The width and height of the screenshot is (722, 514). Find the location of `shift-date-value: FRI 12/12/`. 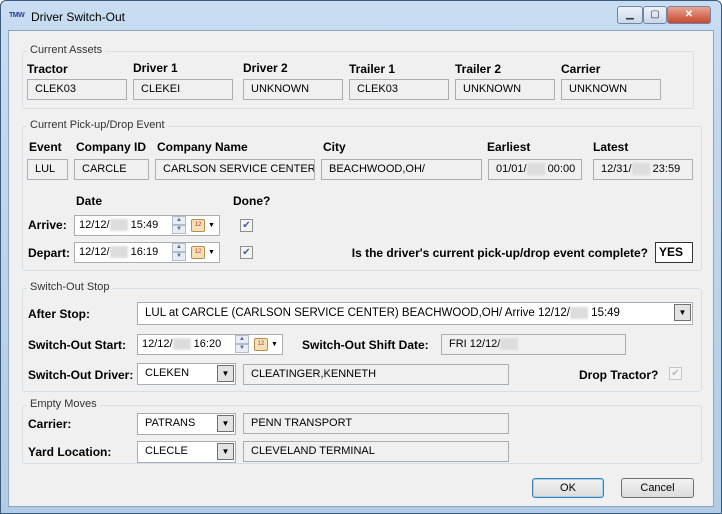

shift-date-value: FRI 12/12/ is located at coordinates (475, 344).